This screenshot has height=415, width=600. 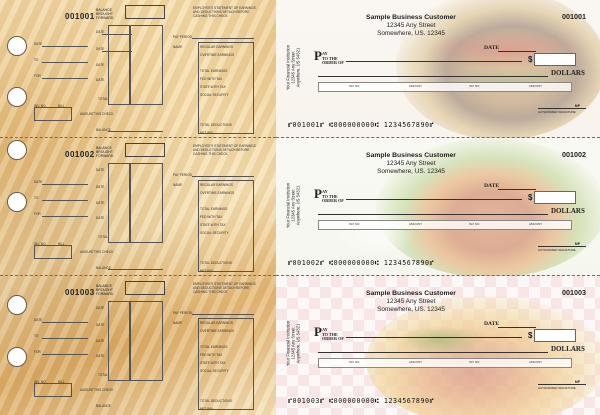 I want to click on stub-number: 001002, so click(x=80, y=154).